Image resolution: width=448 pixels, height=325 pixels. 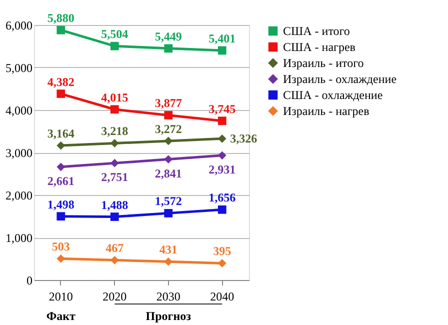 What do you see at coordinates (60, 133) in the screenshot?
I see `data-label: 3,164` at bounding box center [60, 133].